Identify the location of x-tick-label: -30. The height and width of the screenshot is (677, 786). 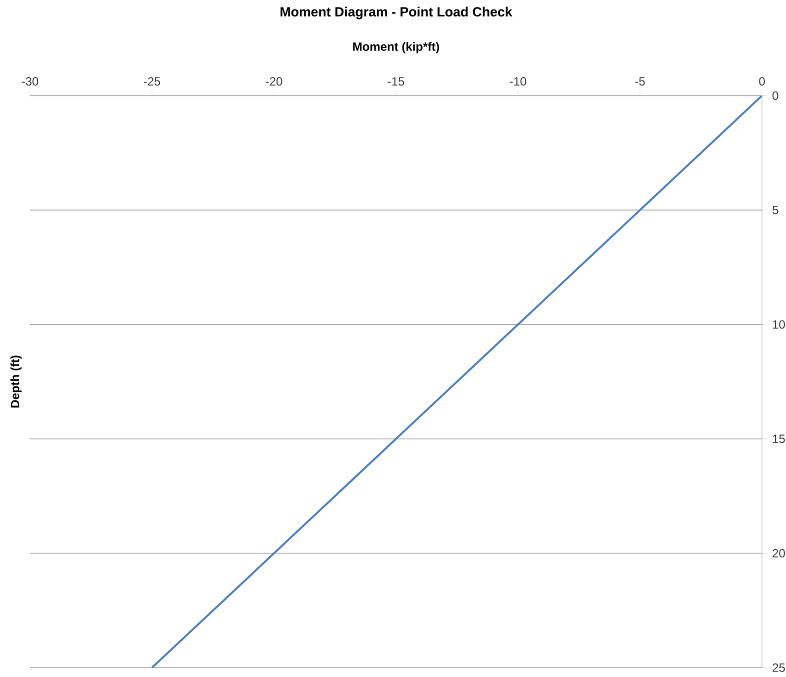
(30, 81).